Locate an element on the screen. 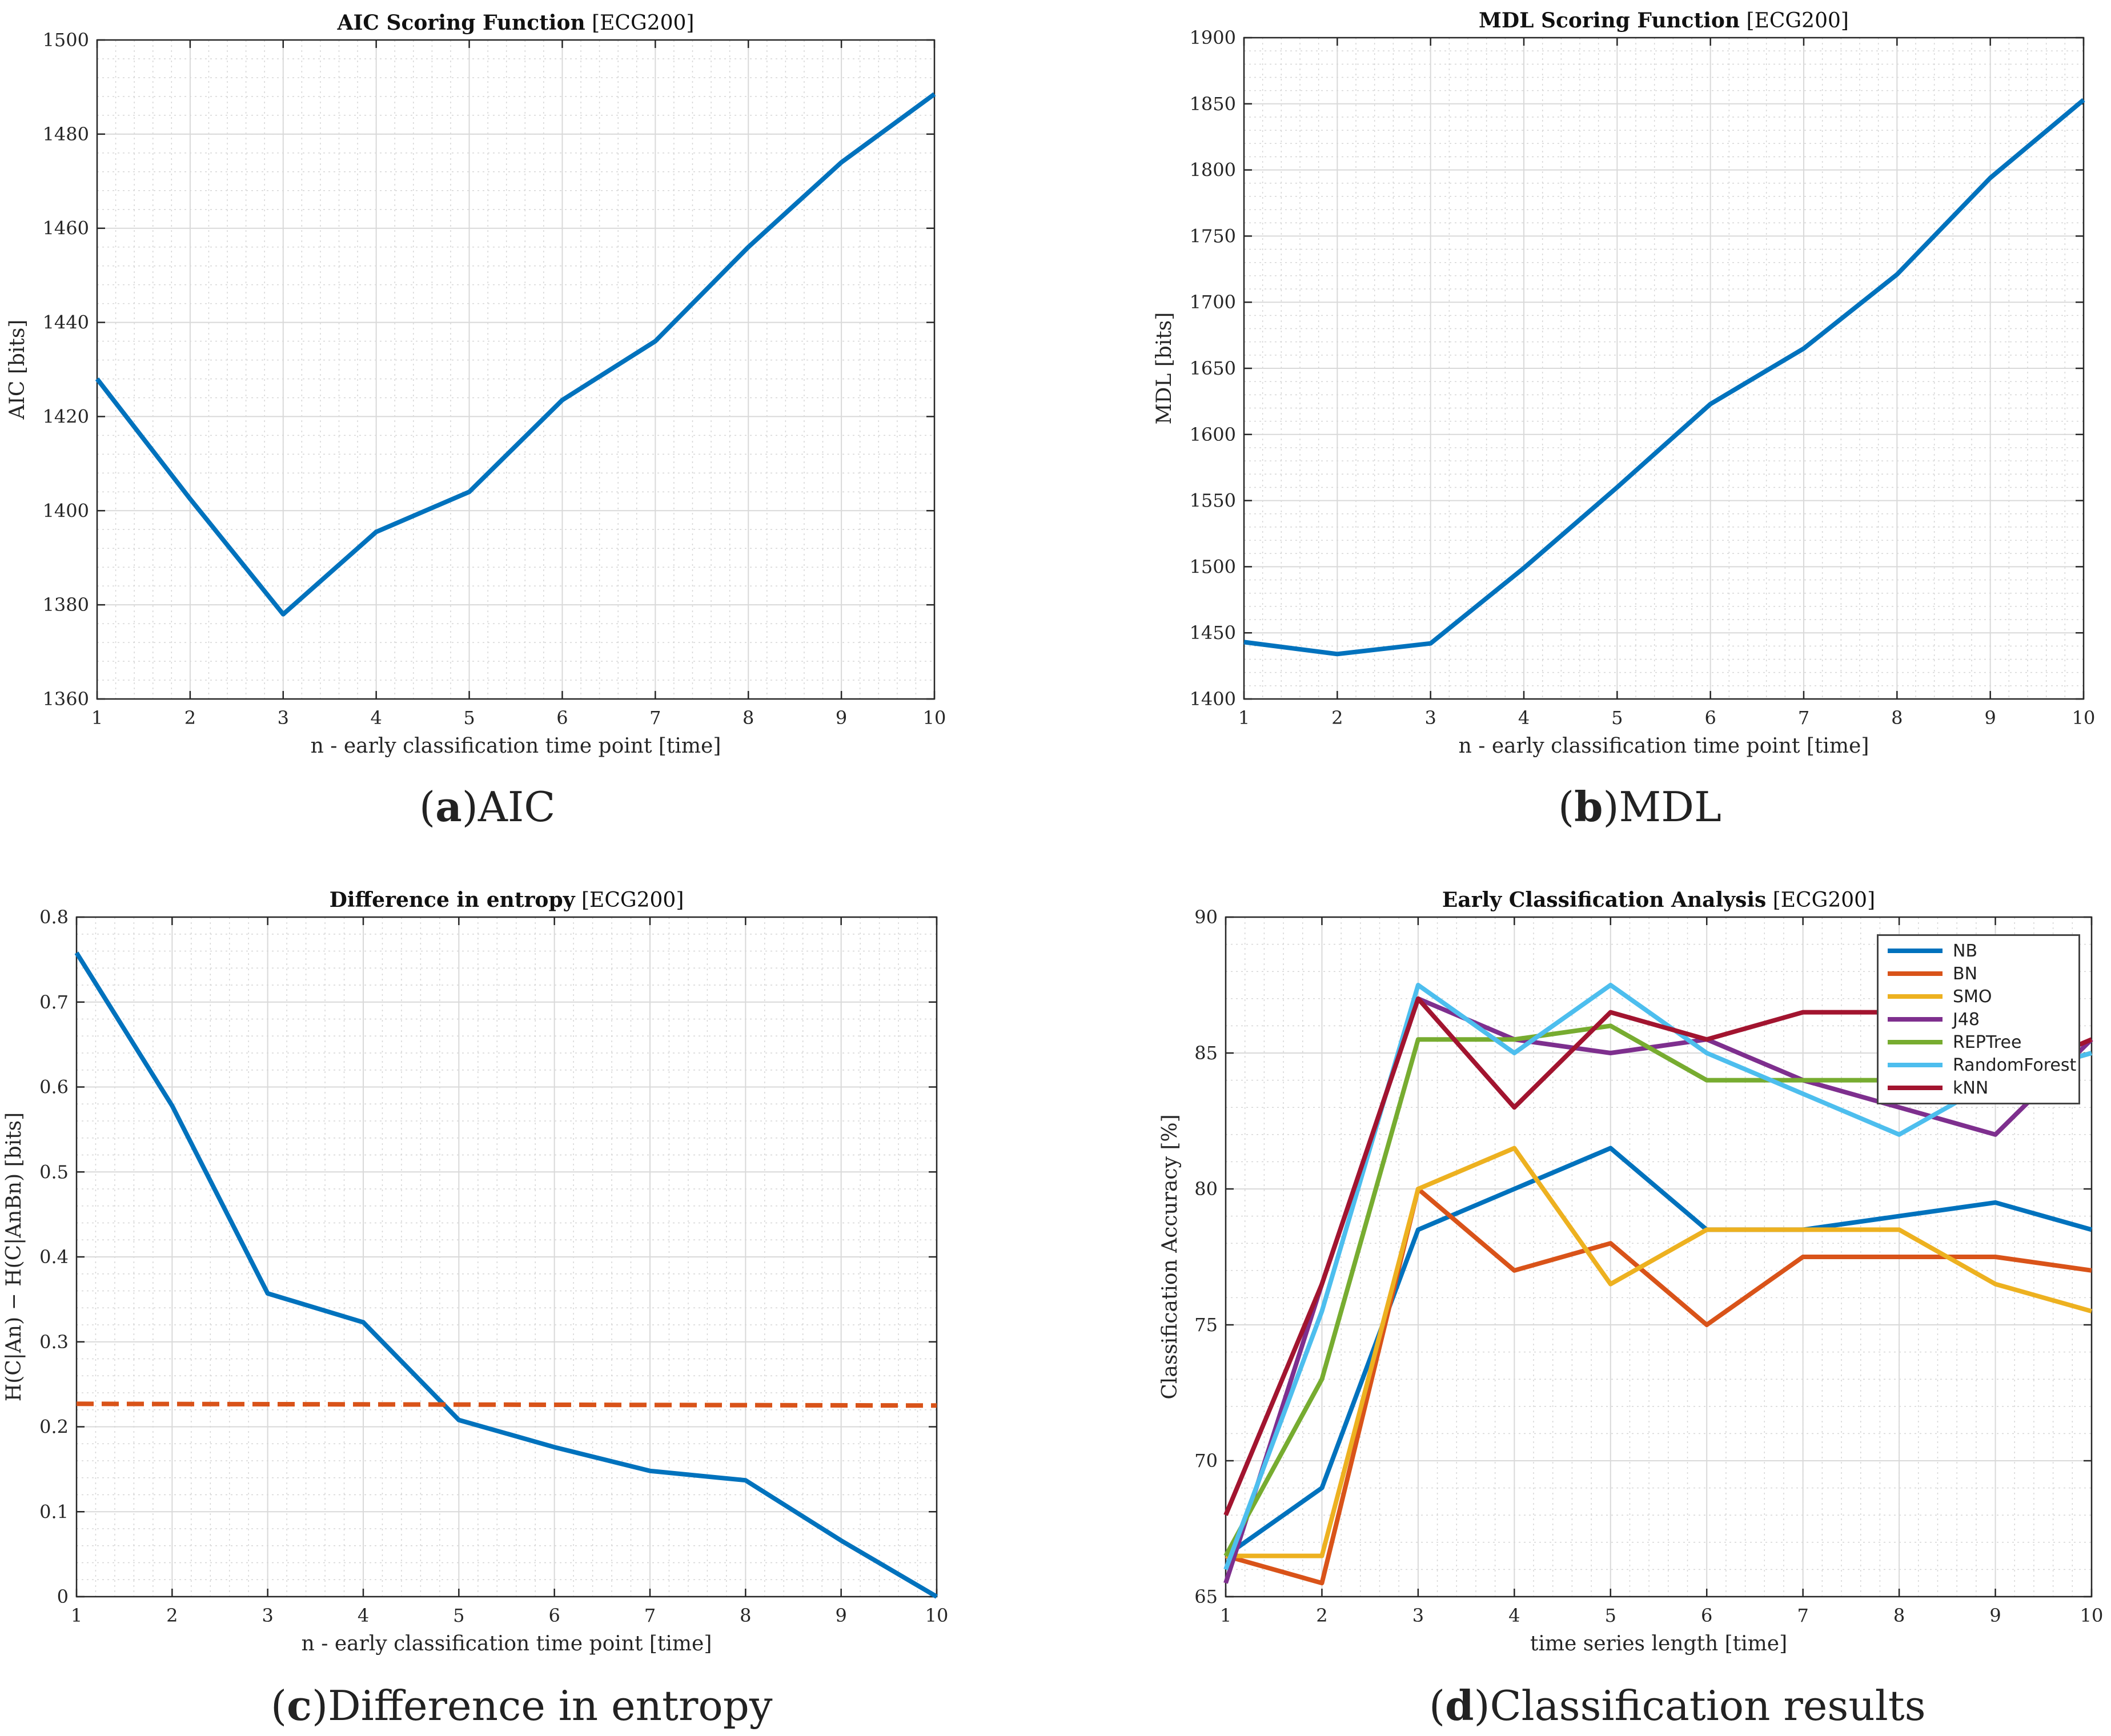 Image resolution: width=2111 pixels, height=1736 pixels. y-tick-label: 1460 is located at coordinates (66, 228).